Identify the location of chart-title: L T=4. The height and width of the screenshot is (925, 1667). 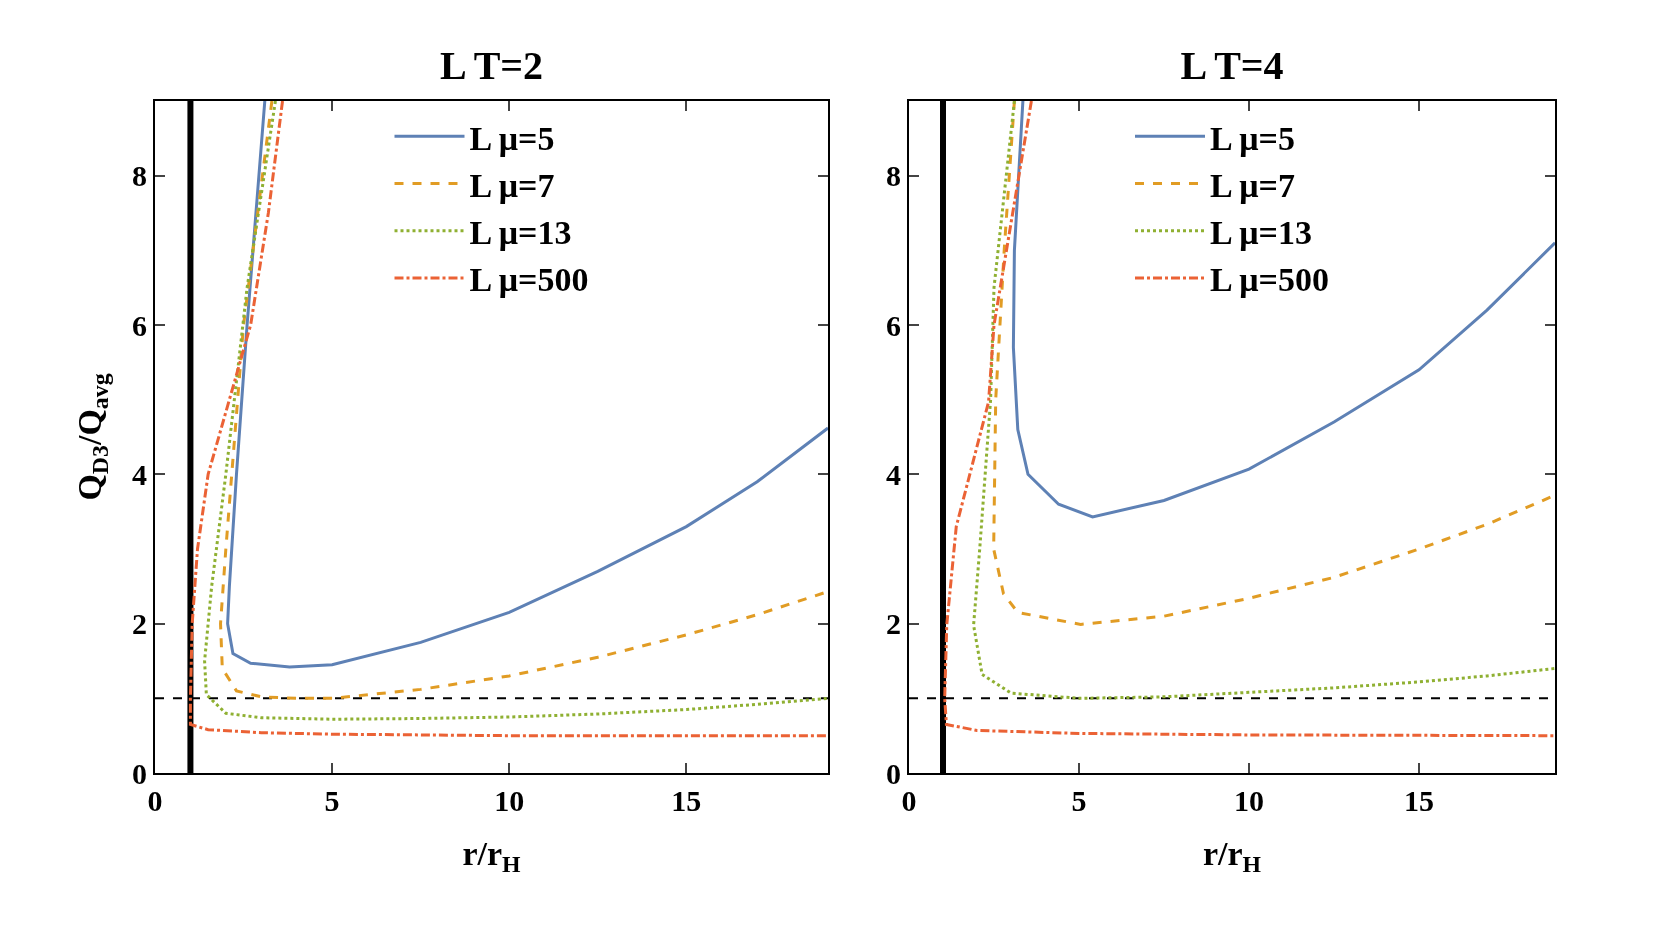
(1232, 65).